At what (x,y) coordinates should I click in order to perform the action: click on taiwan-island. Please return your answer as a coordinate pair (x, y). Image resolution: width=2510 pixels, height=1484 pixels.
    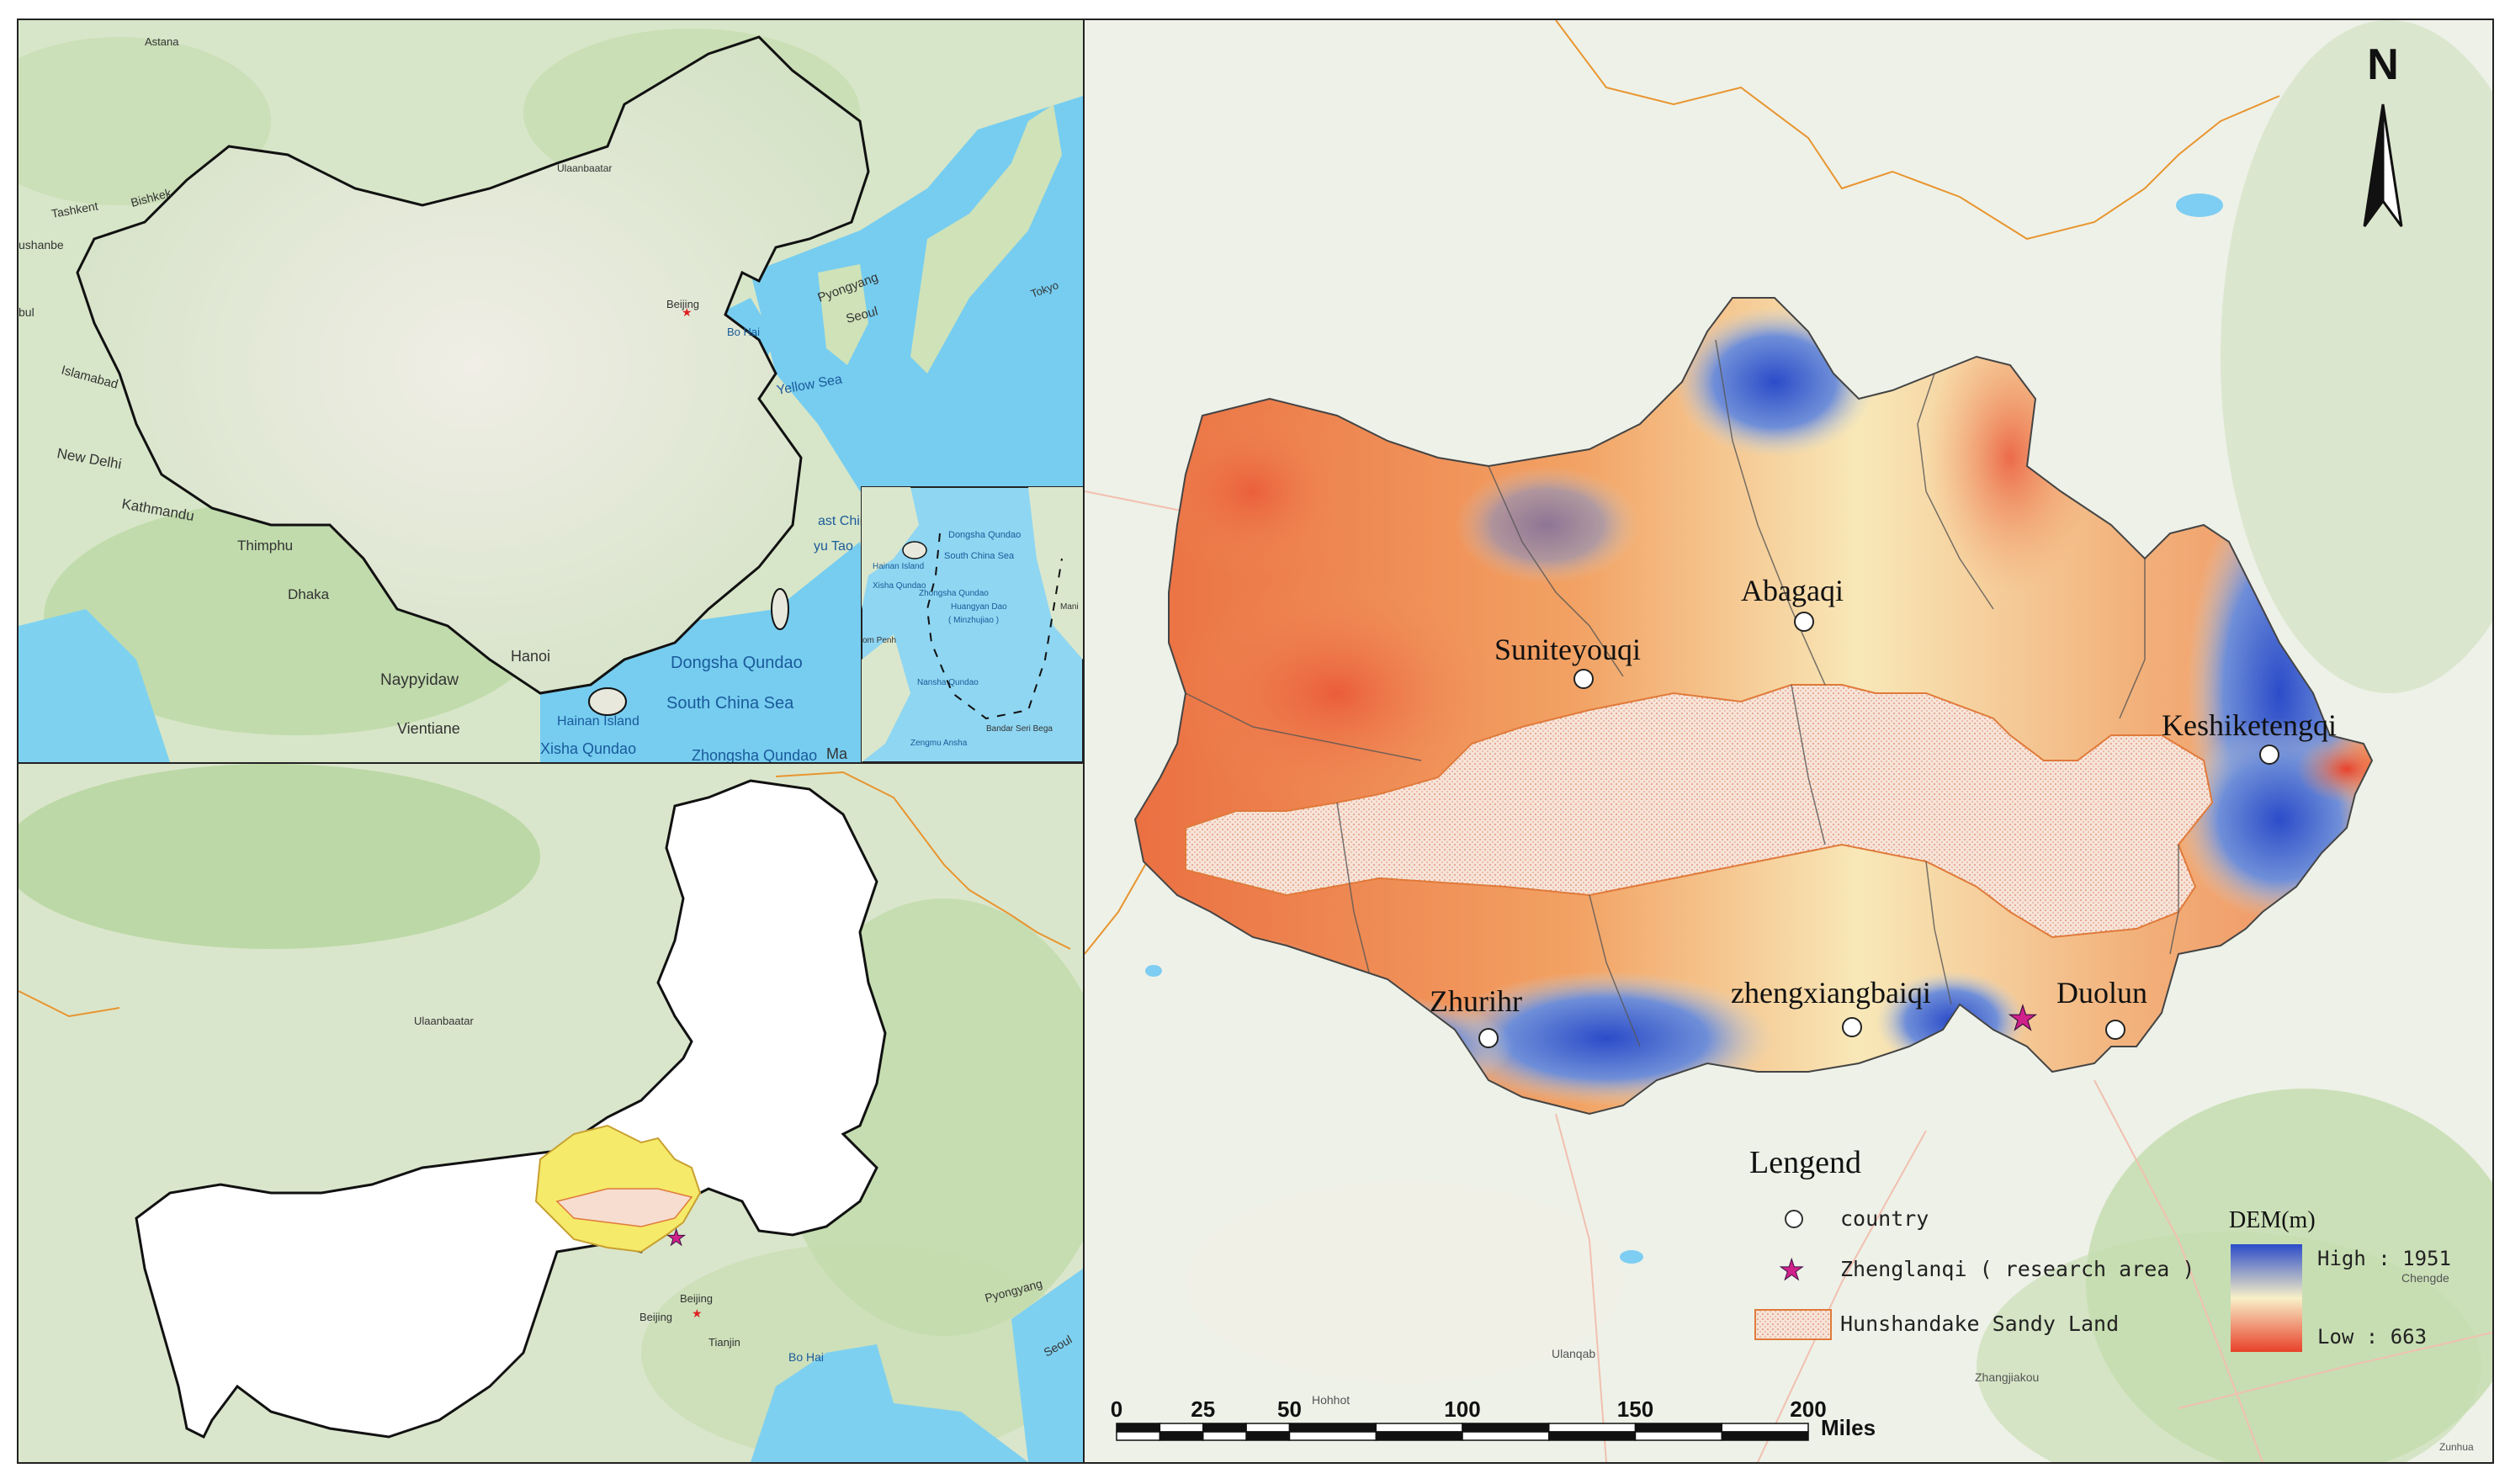
    Looking at the image, I should click on (780, 609).